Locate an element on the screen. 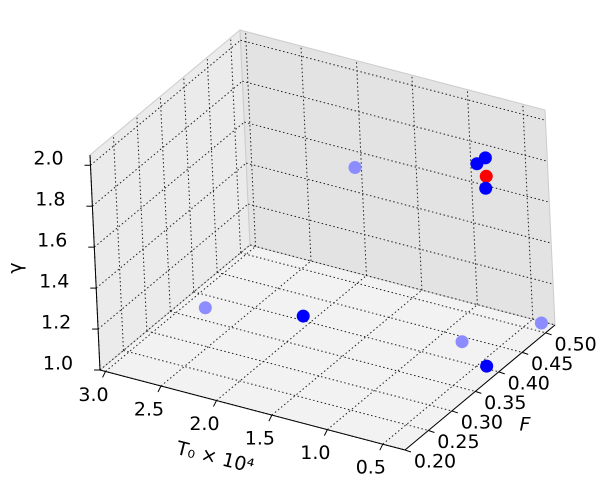 The image size is (598, 492). z-tick-label: 1.0 is located at coordinates (58, 364).